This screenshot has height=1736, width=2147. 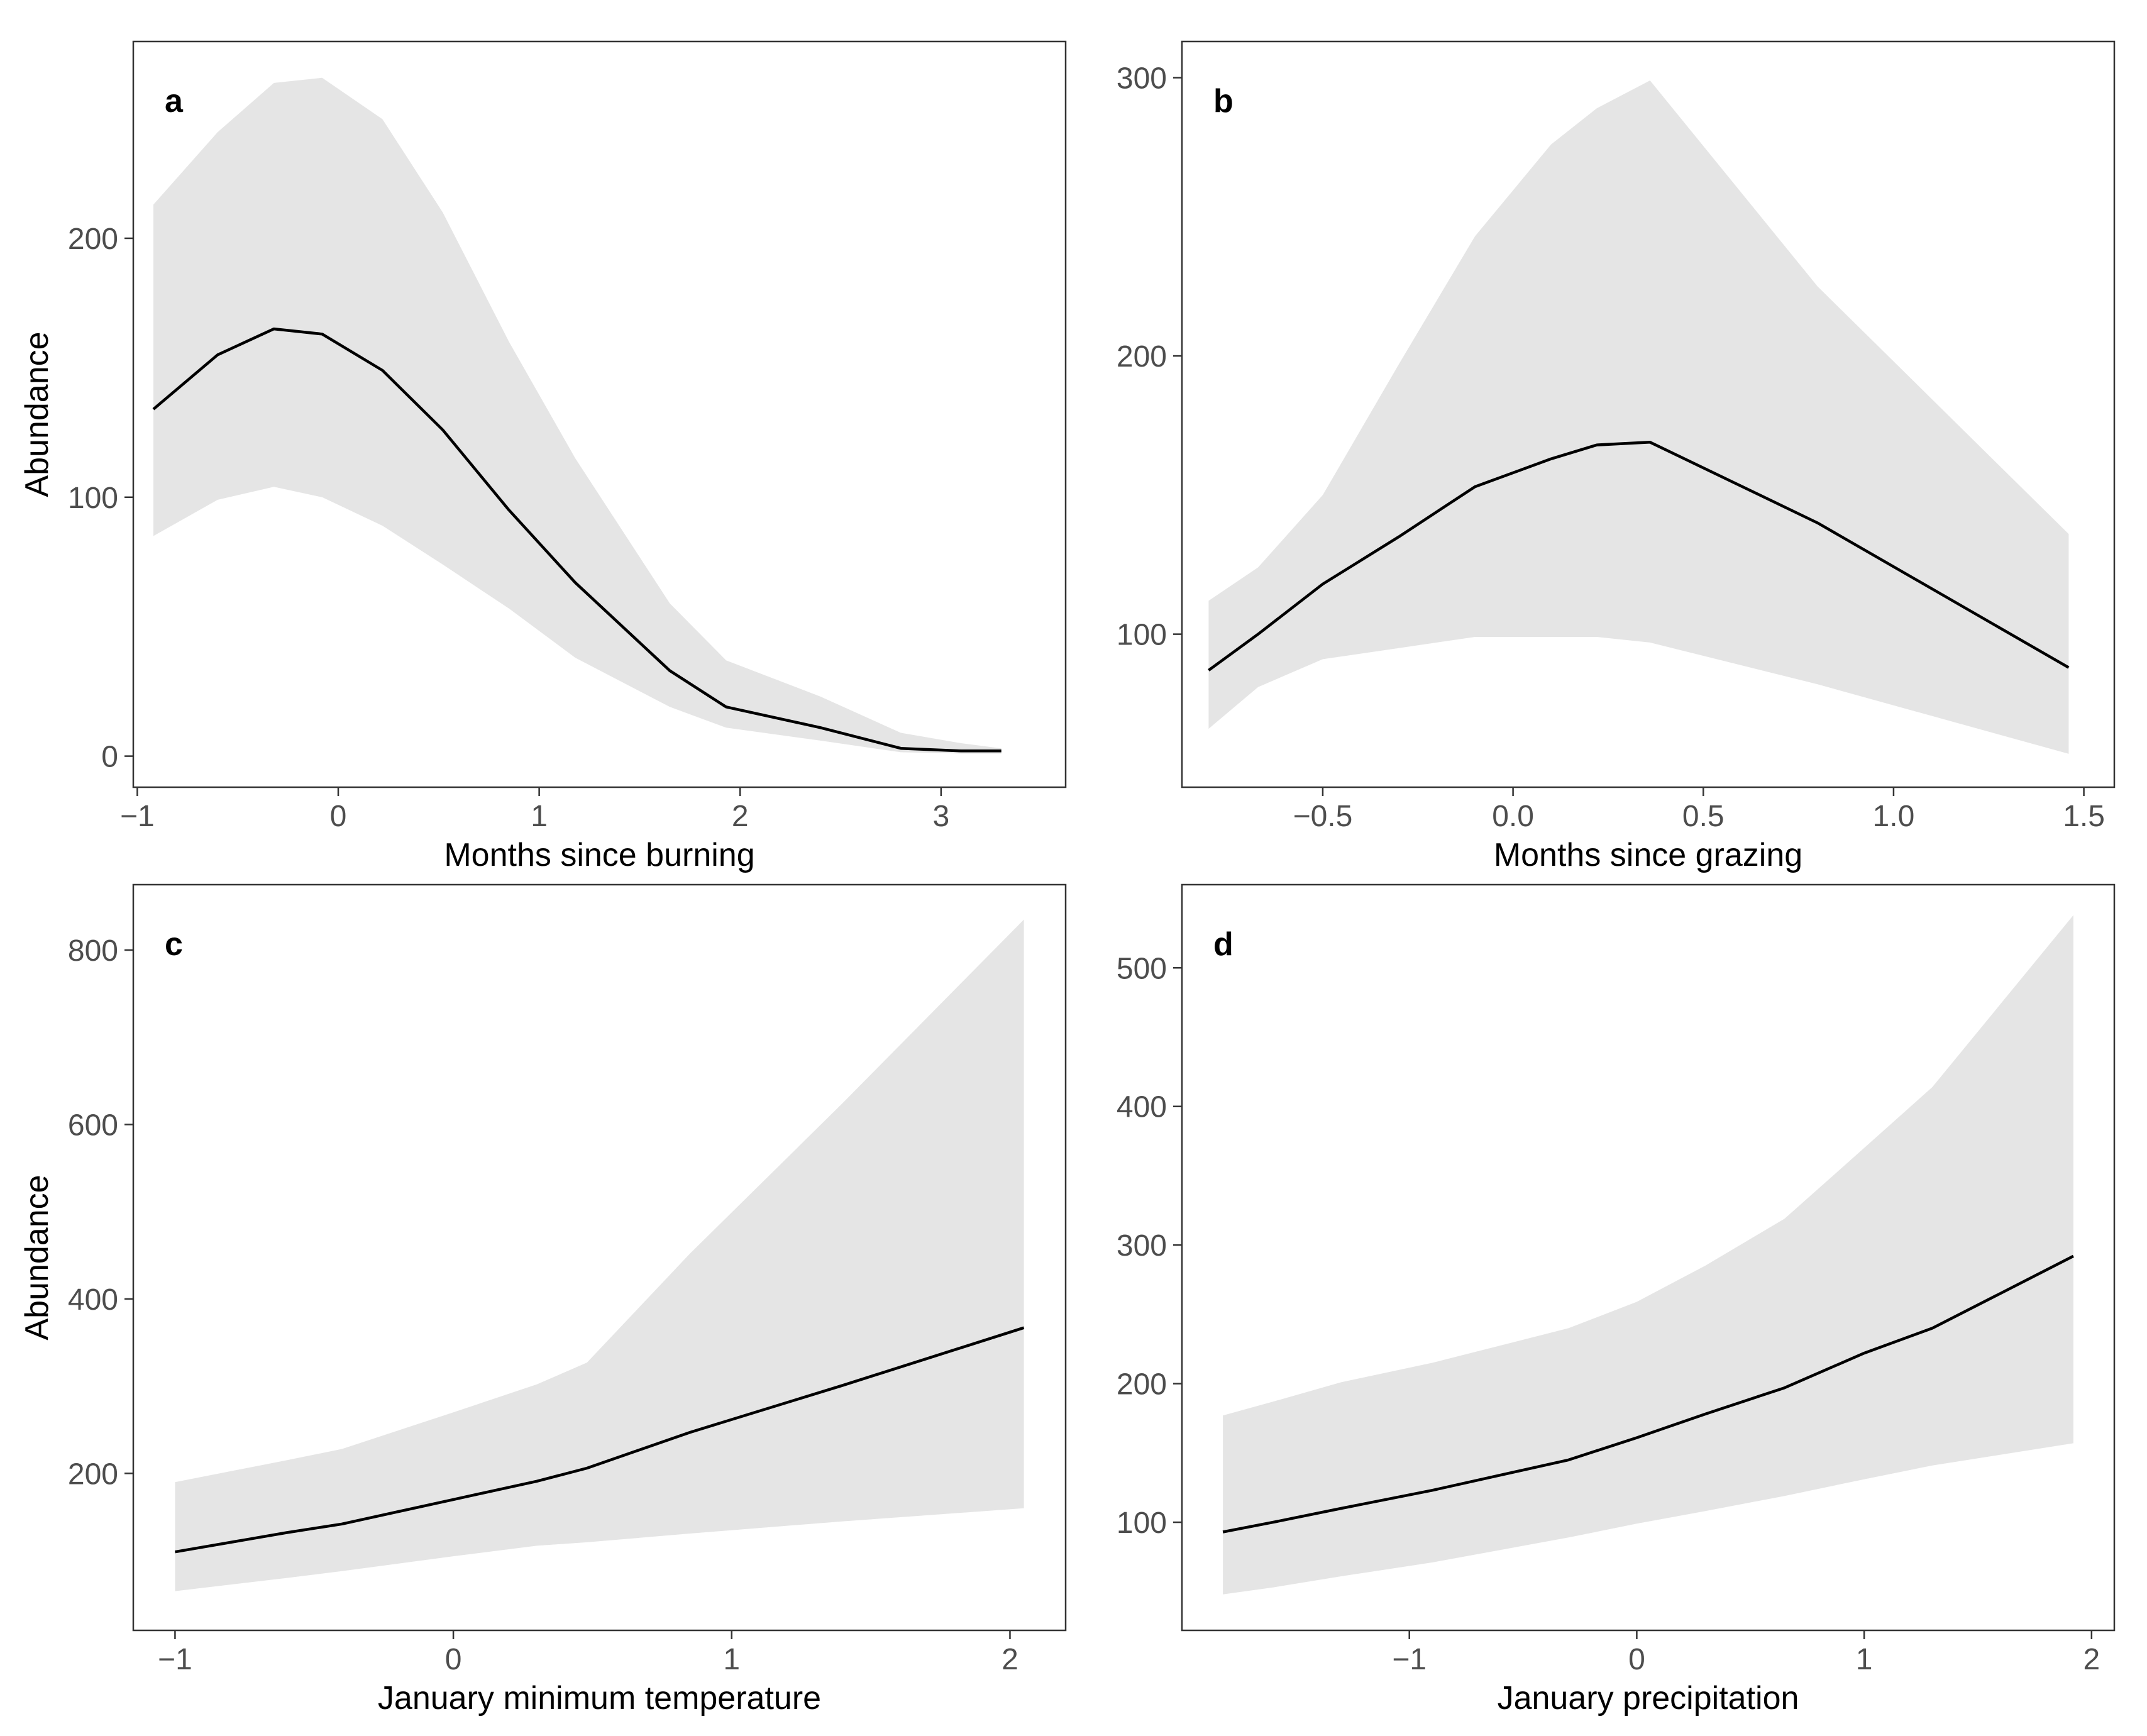 What do you see at coordinates (1223, 101) in the screenshot?
I see `panel-label: b` at bounding box center [1223, 101].